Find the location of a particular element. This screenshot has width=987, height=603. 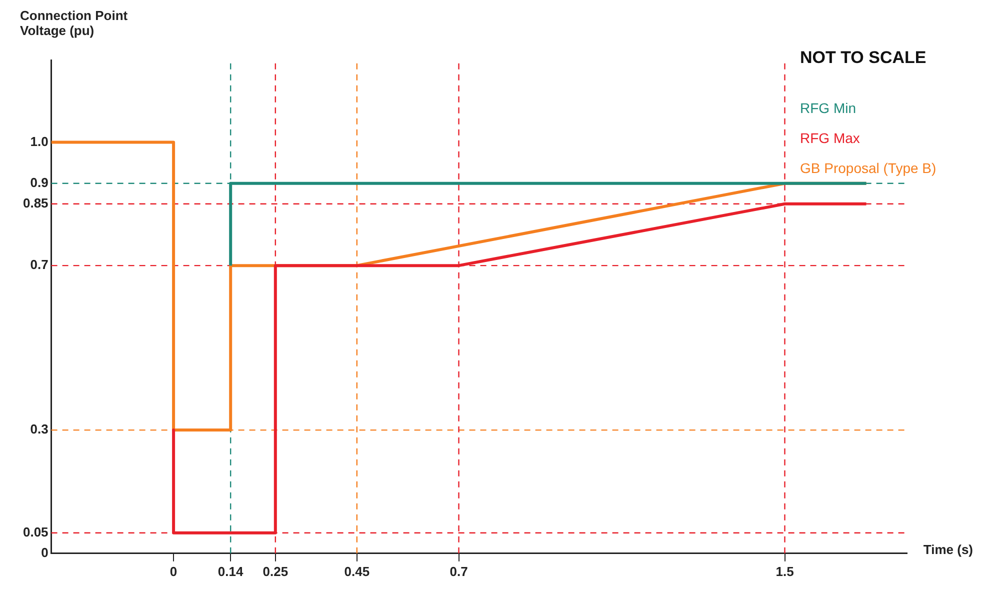

y-tick-label: 0.7 is located at coordinates (39, 264).